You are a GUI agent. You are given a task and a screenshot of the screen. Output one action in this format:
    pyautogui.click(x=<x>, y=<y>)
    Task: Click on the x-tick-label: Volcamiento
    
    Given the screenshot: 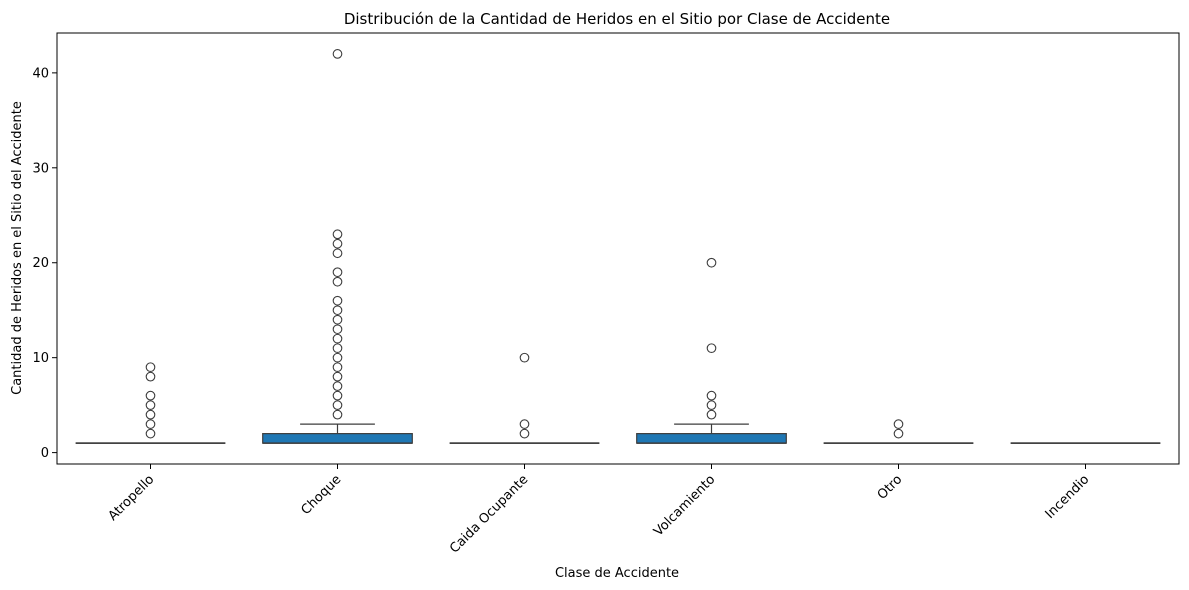 What is the action you would take?
    pyautogui.click(x=684, y=505)
    